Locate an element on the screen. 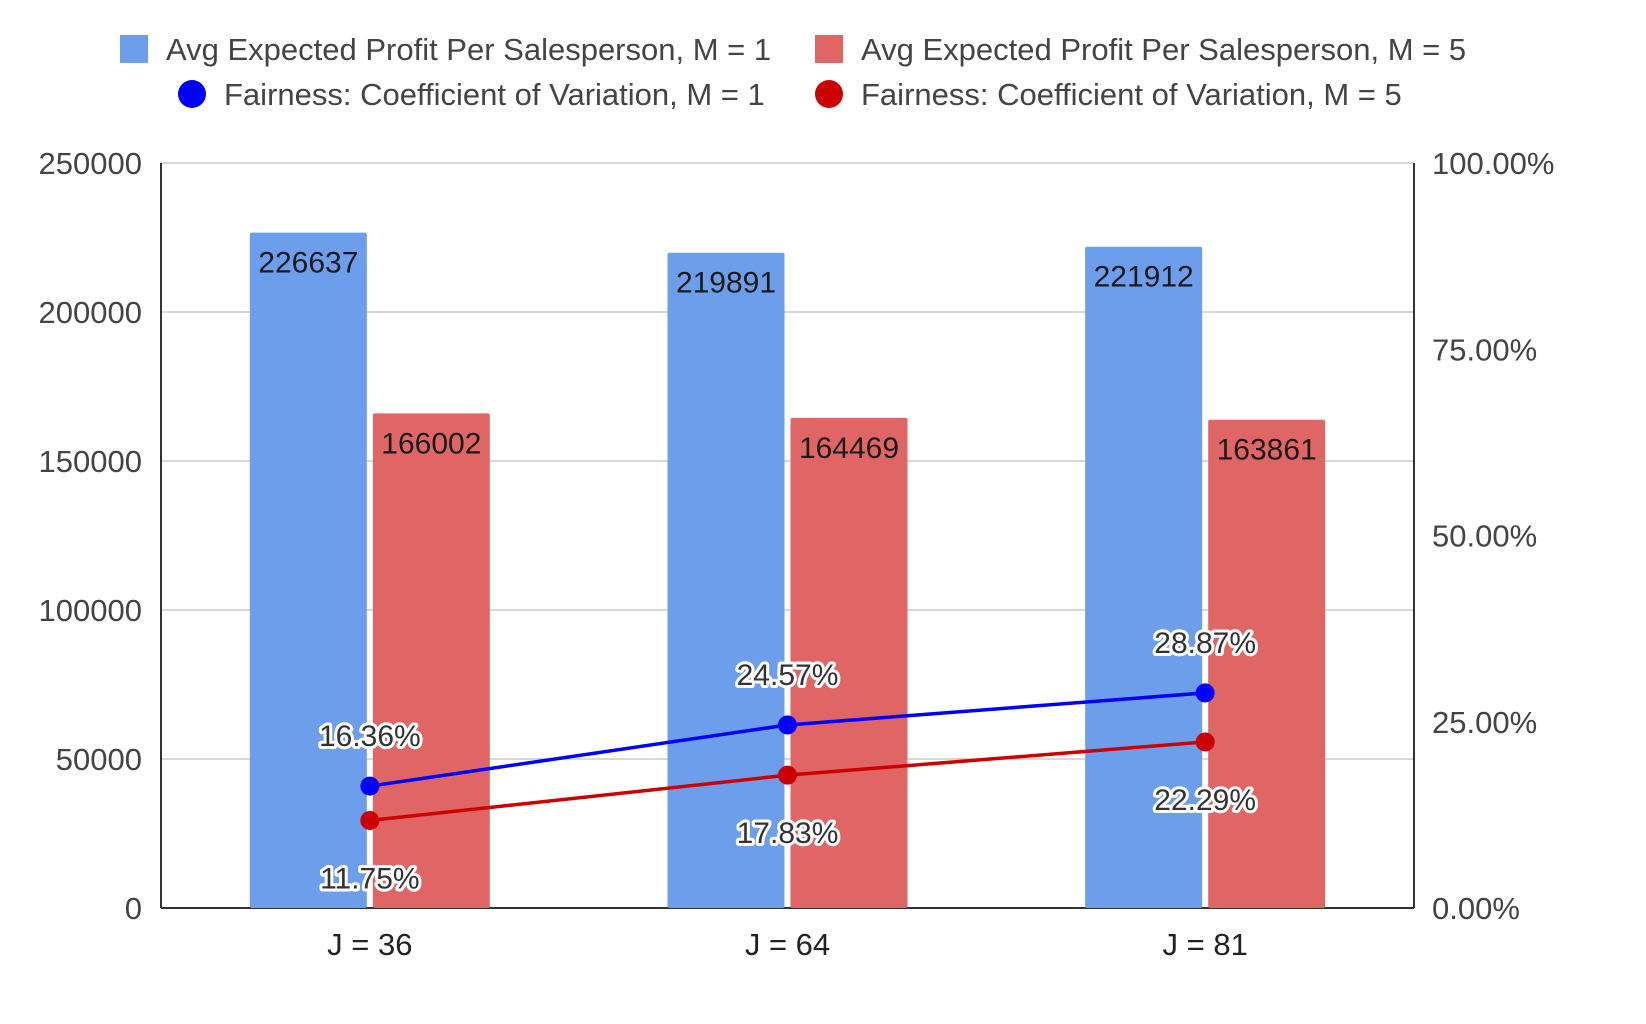  percent-label: 17.83% is located at coordinates (788, 833).